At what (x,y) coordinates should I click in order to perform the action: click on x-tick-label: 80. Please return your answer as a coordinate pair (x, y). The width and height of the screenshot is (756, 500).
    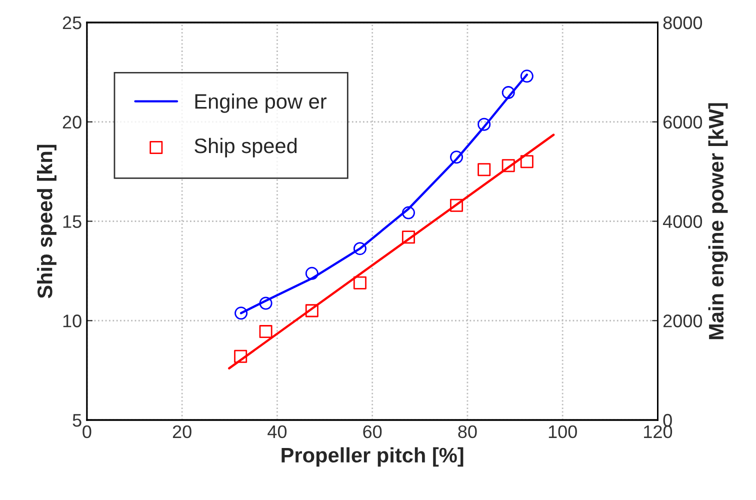
    Looking at the image, I should click on (467, 431).